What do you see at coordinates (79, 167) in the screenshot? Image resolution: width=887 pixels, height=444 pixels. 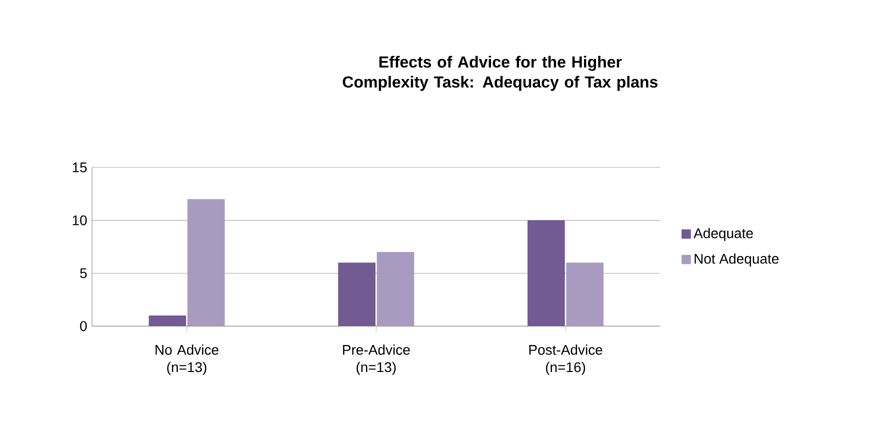 I see `y-tick-label: 15` at bounding box center [79, 167].